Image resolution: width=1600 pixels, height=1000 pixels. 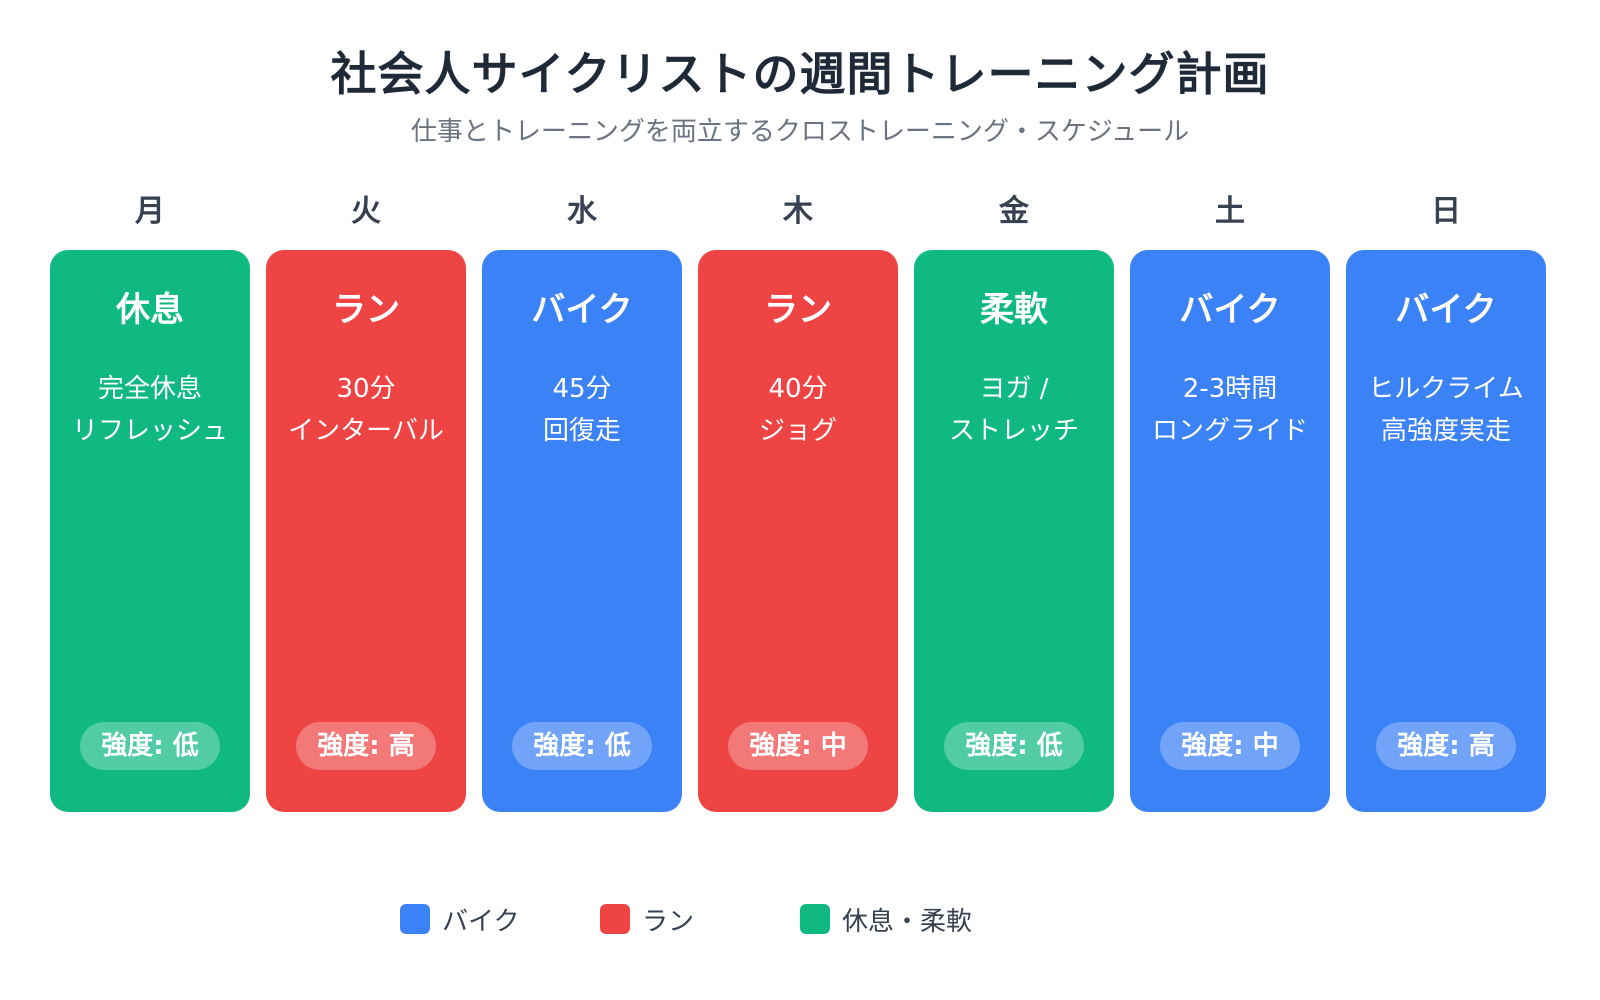 What do you see at coordinates (668, 921) in the screenshot?
I see `legend-label: ラン` at bounding box center [668, 921].